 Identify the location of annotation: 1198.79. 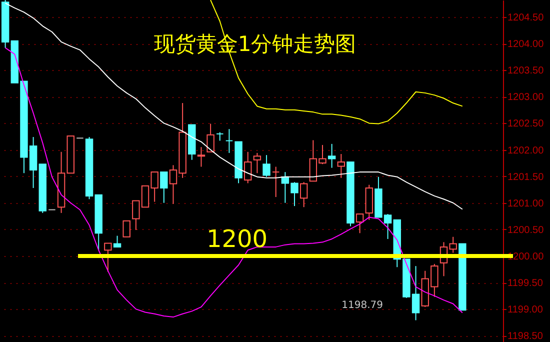
(362, 305).